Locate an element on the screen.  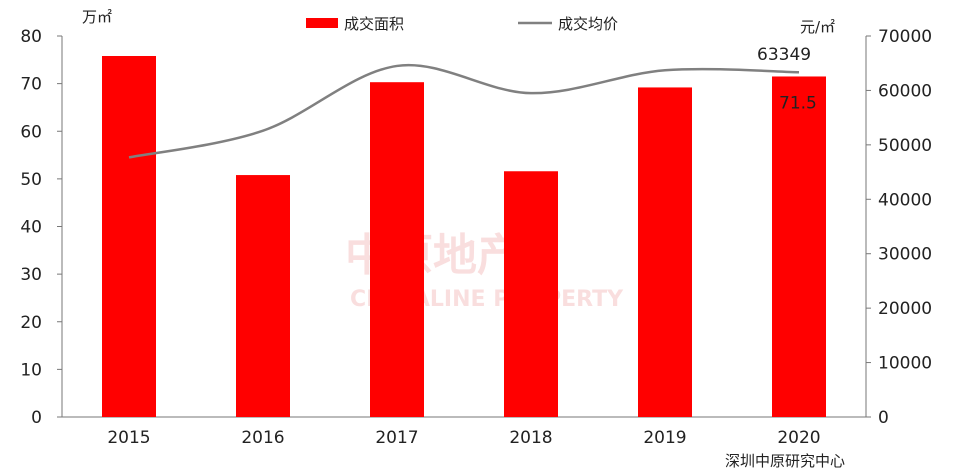
right-axis-ticks: 0 10000 20000 30000 40000 50000 60000 70000 is located at coordinates (899, 227).